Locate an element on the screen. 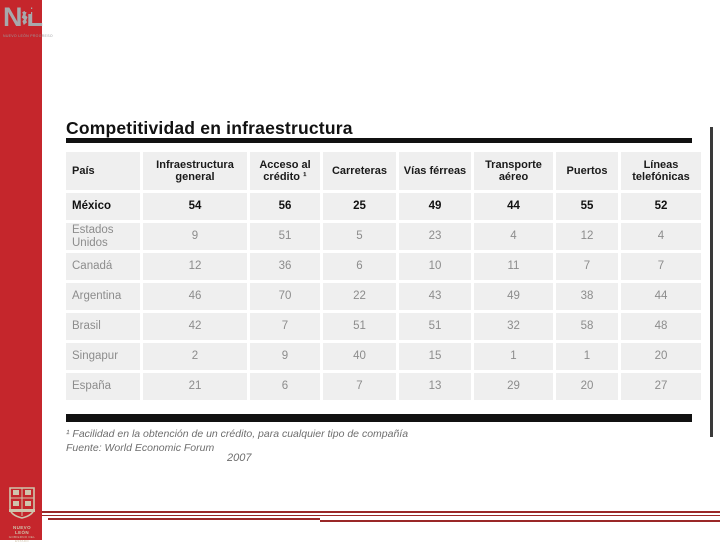 Image resolution: width=720 pixels, height=543 pixels. value-cell: 43 is located at coordinates (435, 296).